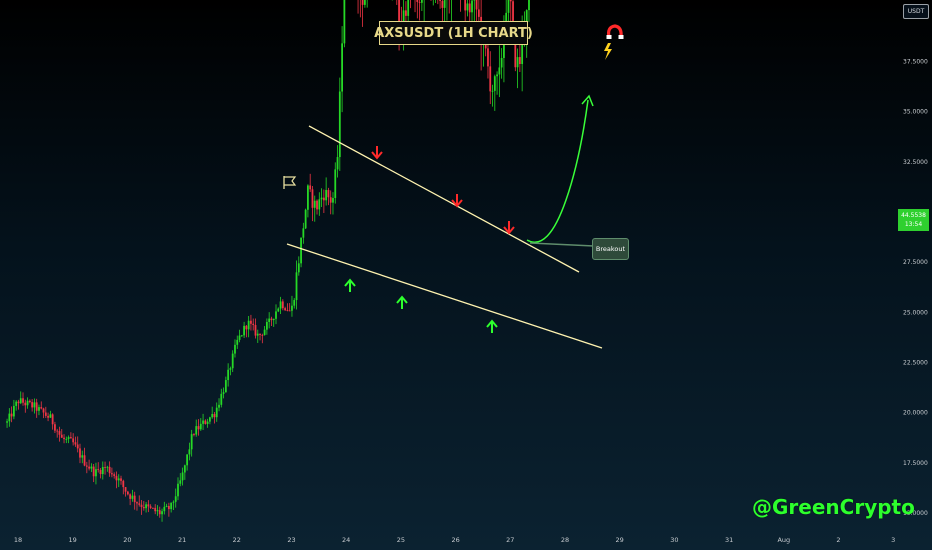 Image resolution: width=932 pixels, height=550 pixels. What do you see at coordinates (444, 296) in the screenshot?
I see `lower-trendline` at bounding box center [444, 296].